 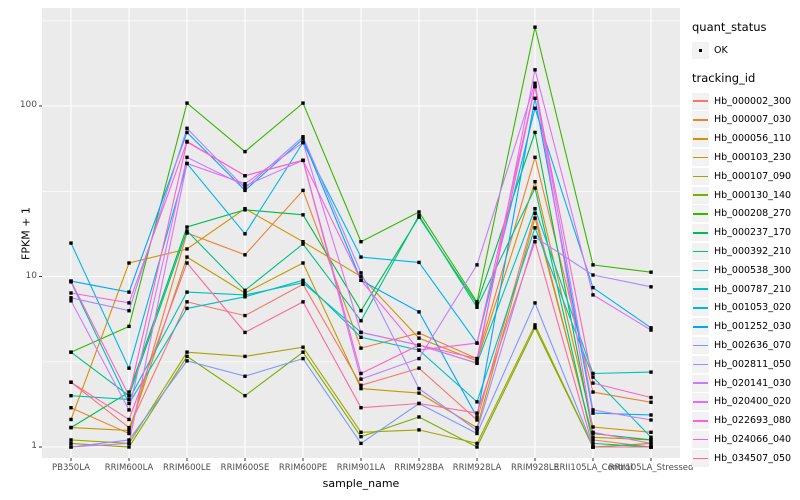 I want to click on y-tick-label: 100, so click(x=28, y=105).